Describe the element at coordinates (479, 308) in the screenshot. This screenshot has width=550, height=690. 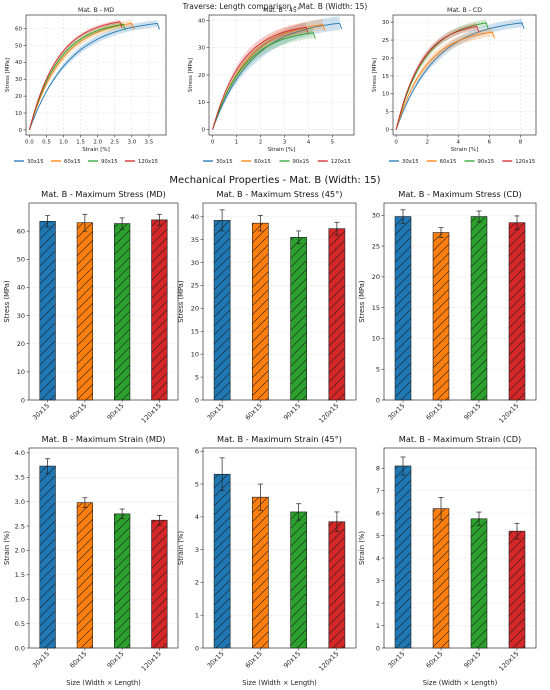
I see `bar-90x15` at that location.